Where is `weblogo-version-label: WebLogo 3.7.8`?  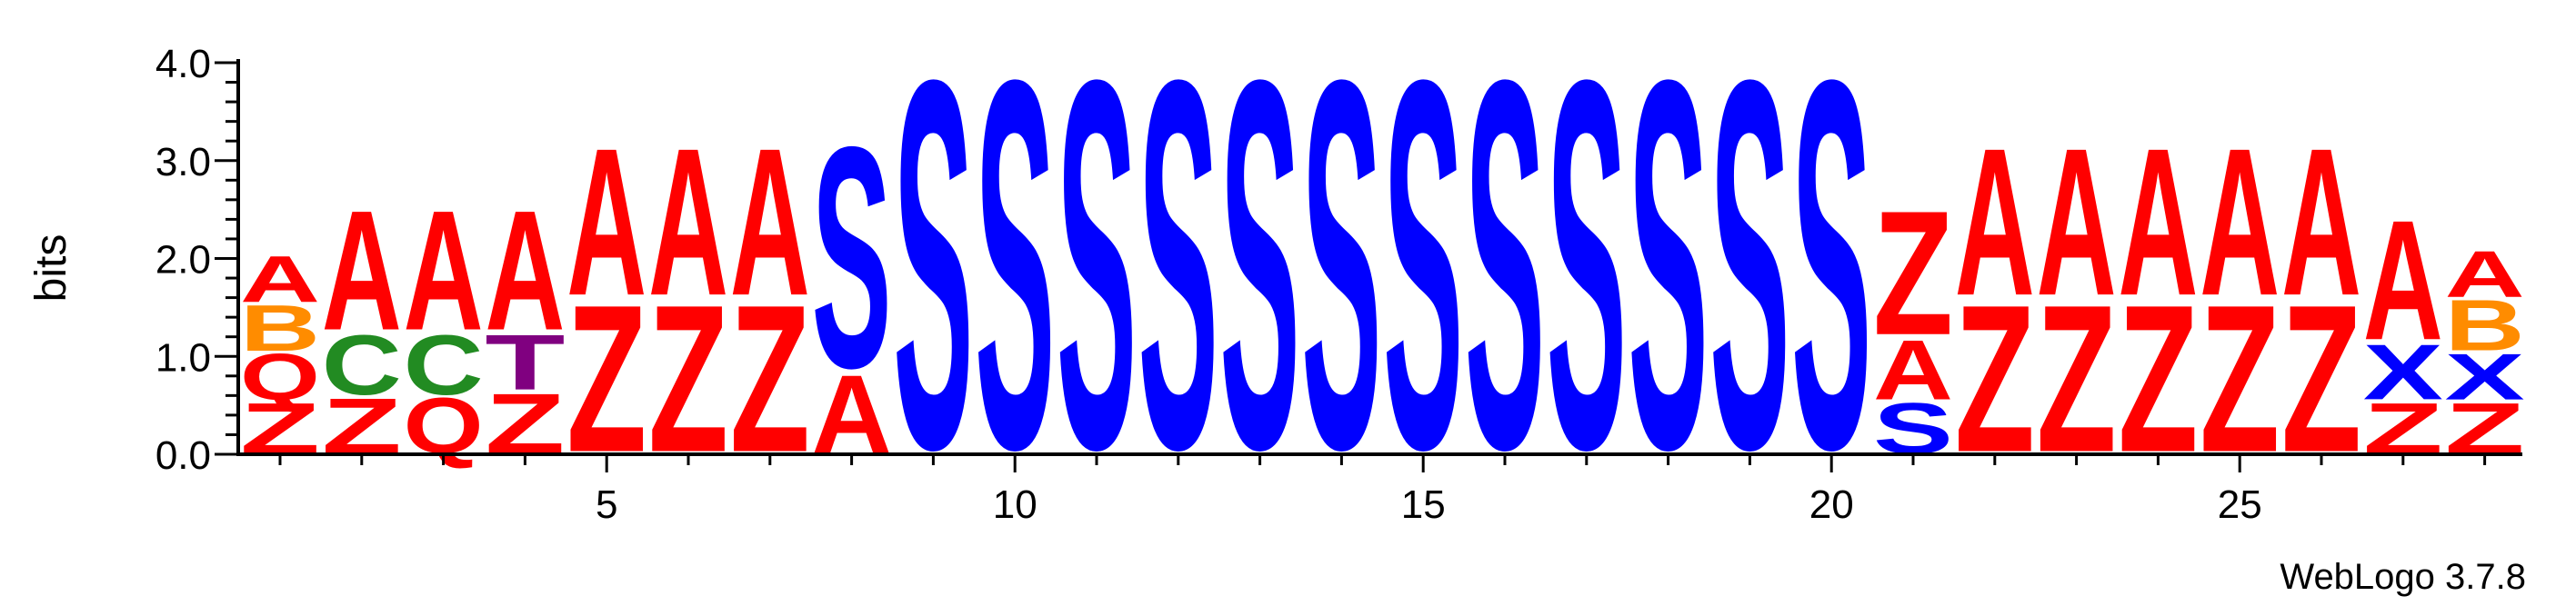 weblogo-version-label: WebLogo 3.7.8 is located at coordinates (2403, 577).